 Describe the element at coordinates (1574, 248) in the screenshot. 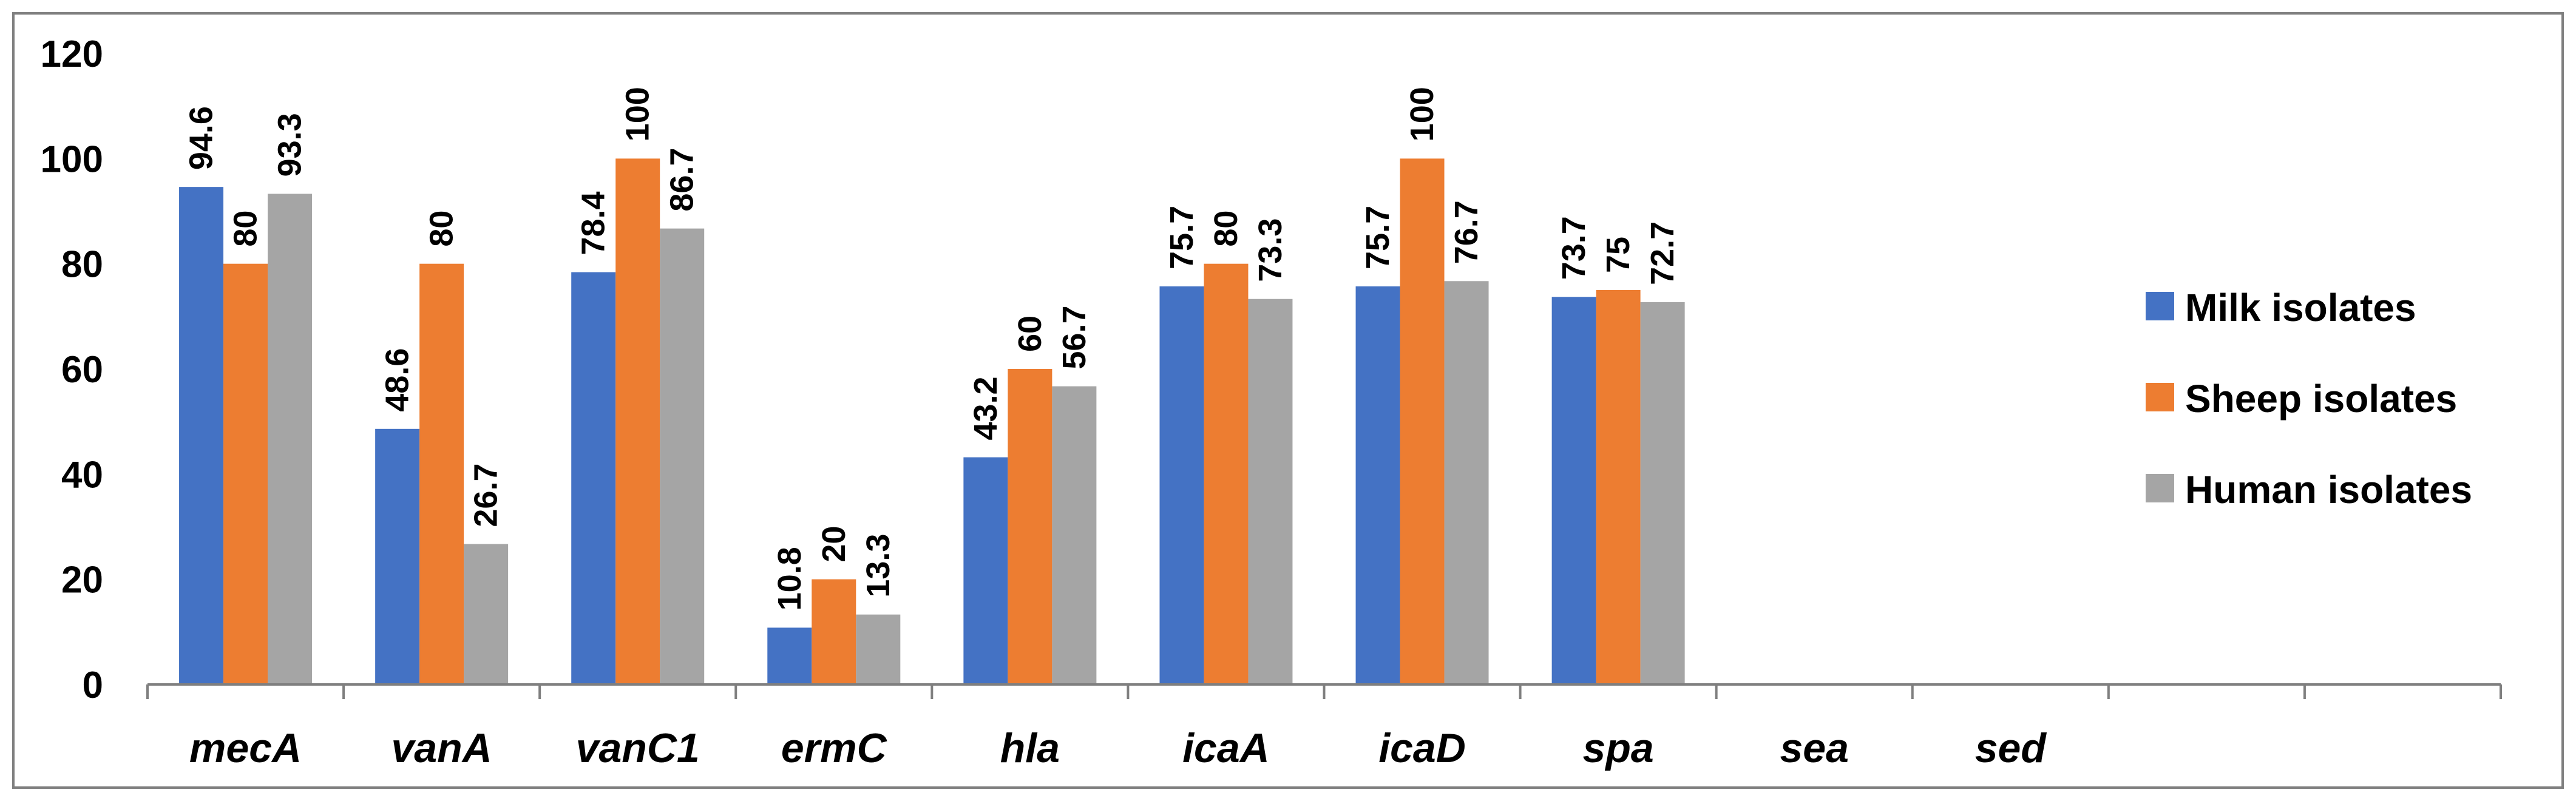

I see `data-label: 73.7` at that location.